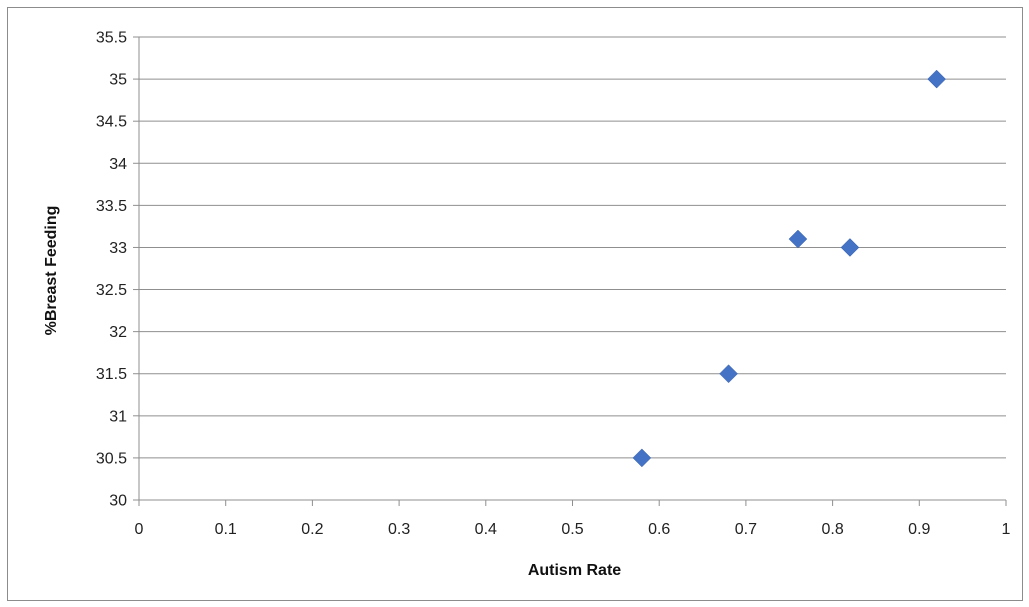 The width and height of the screenshot is (1029, 607). Describe the element at coordinates (399, 529) in the screenshot. I see `x-tick-label: 0.3` at that location.